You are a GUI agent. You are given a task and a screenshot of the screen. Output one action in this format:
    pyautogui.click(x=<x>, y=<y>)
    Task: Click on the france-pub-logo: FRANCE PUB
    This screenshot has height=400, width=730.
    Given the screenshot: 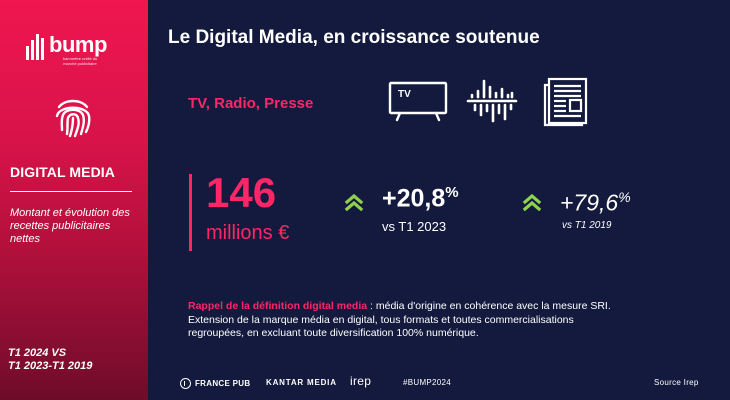 What is the action you would take?
    pyautogui.click(x=215, y=383)
    